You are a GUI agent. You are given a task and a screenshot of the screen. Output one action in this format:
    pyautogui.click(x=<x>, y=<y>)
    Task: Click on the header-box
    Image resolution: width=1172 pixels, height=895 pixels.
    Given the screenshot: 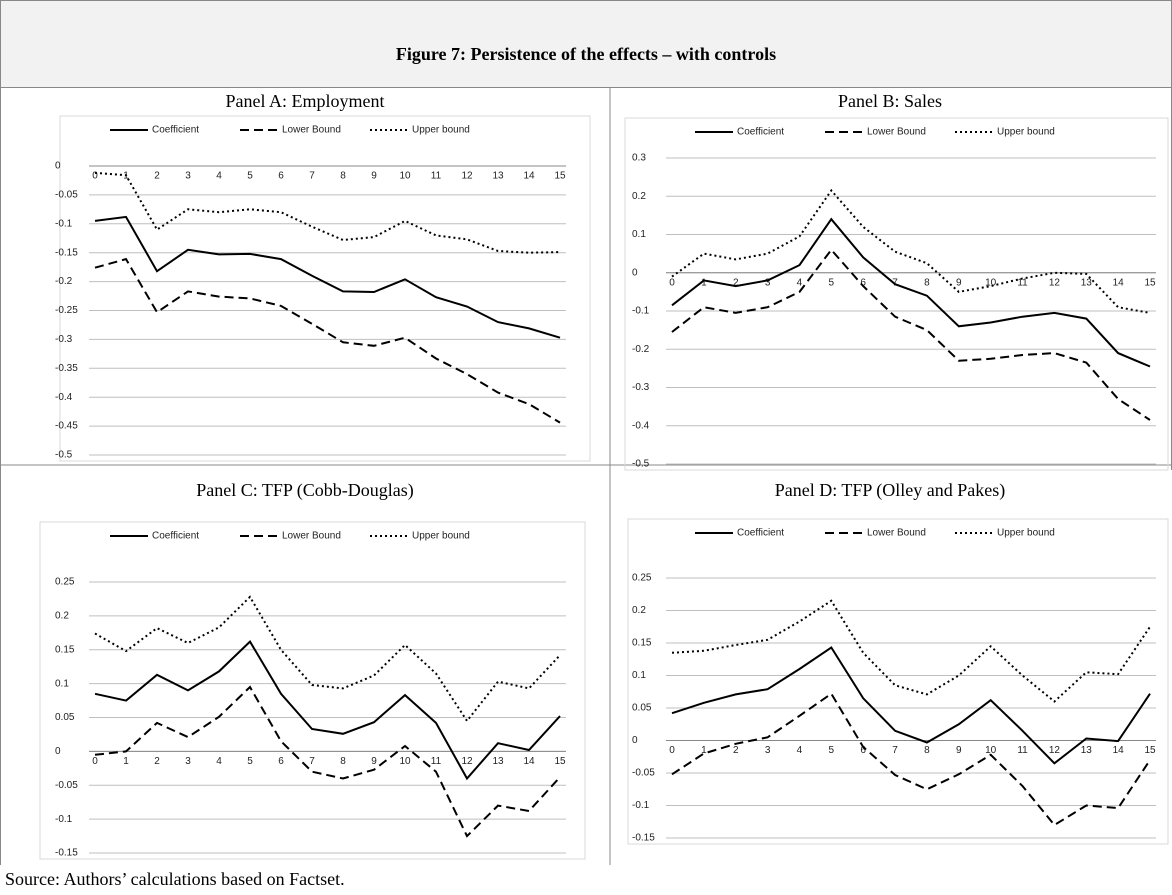 What is the action you would take?
    pyautogui.click(x=586, y=44)
    